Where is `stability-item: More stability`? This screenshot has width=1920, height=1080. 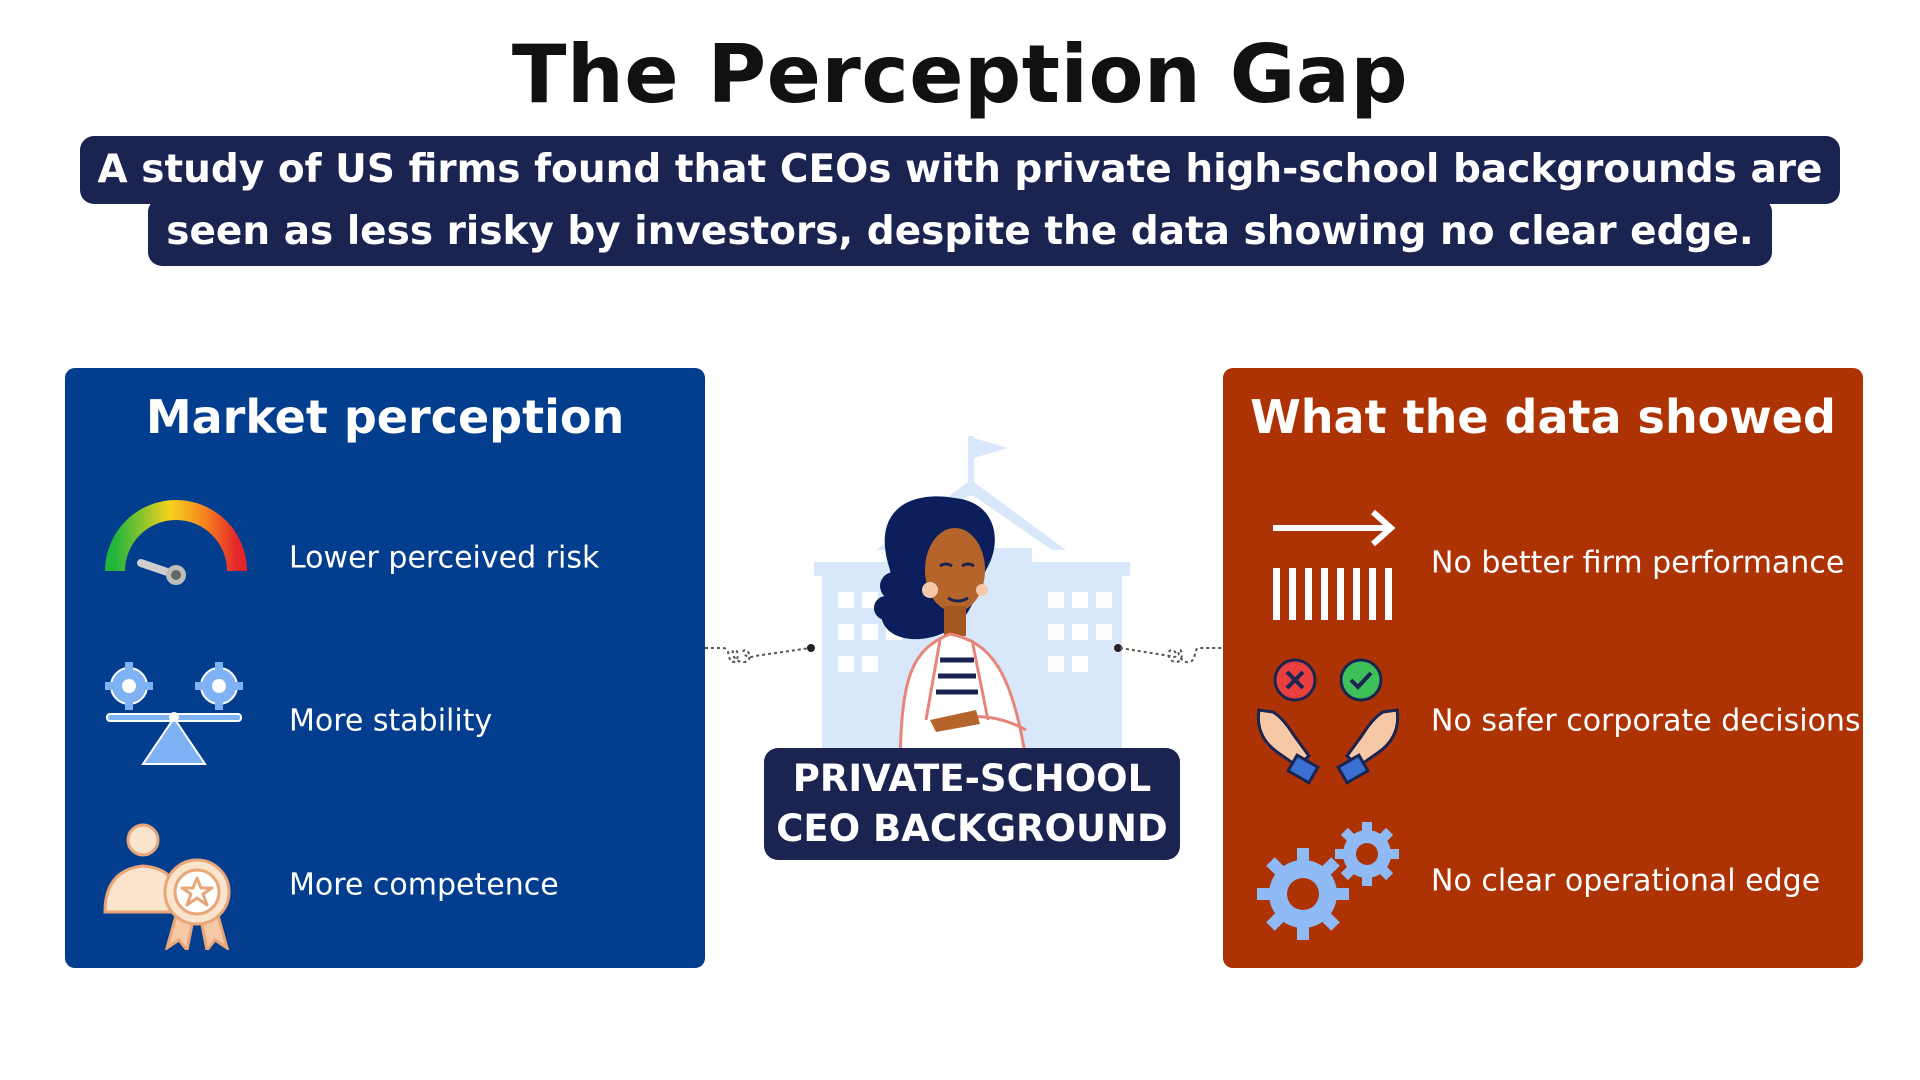 stability-item: More stability is located at coordinates (385, 721).